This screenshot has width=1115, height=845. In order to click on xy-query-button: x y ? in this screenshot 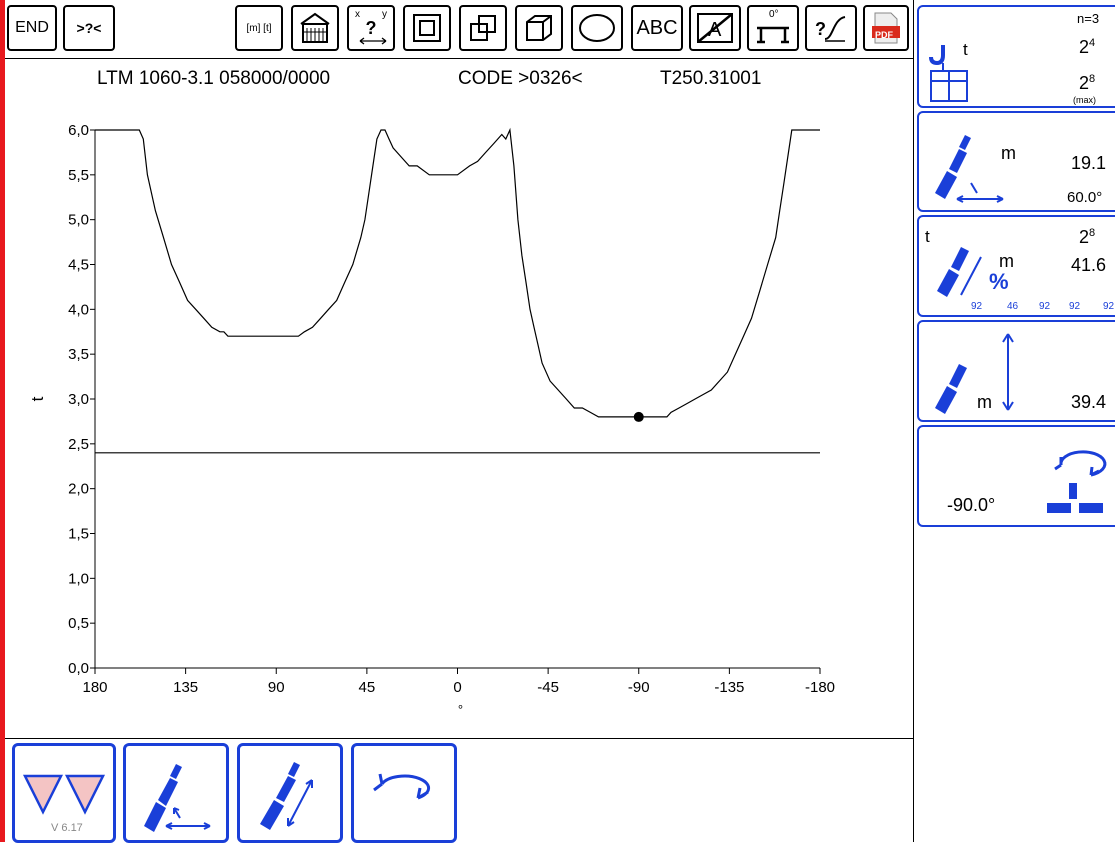, I will do `click(371, 28)`.